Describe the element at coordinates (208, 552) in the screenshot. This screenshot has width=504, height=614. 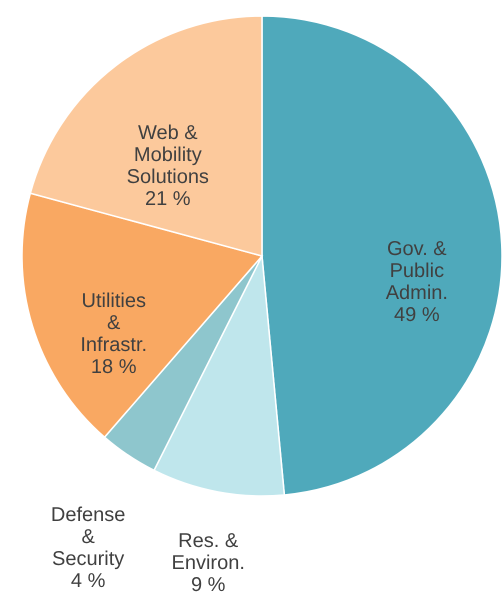
I see `slice-label: Res. & Environ.` at that location.